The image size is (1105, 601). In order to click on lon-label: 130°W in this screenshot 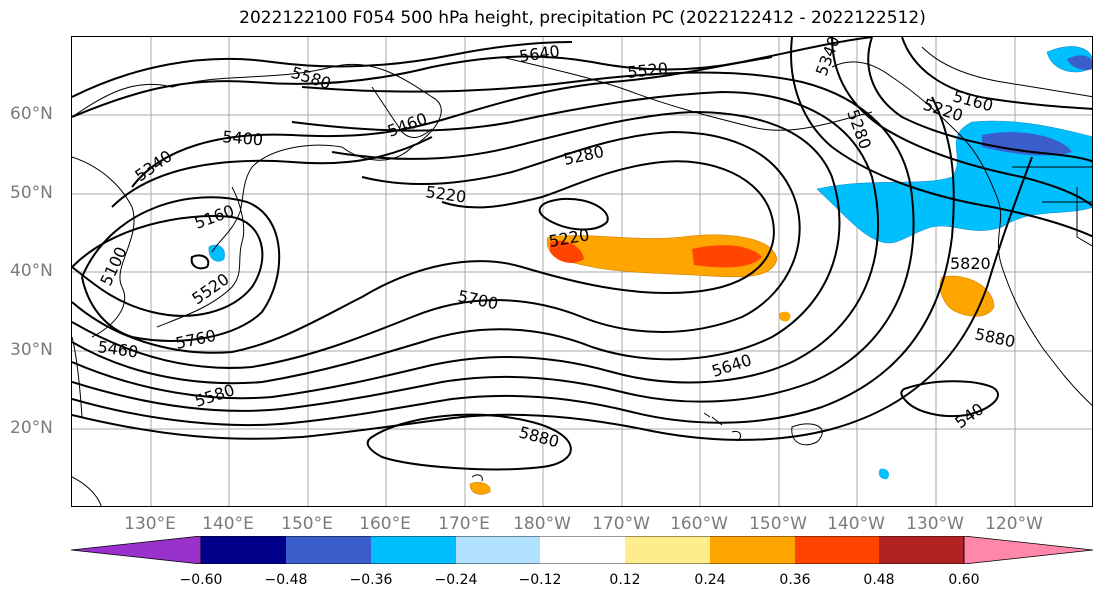, I will do `click(935, 524)`.